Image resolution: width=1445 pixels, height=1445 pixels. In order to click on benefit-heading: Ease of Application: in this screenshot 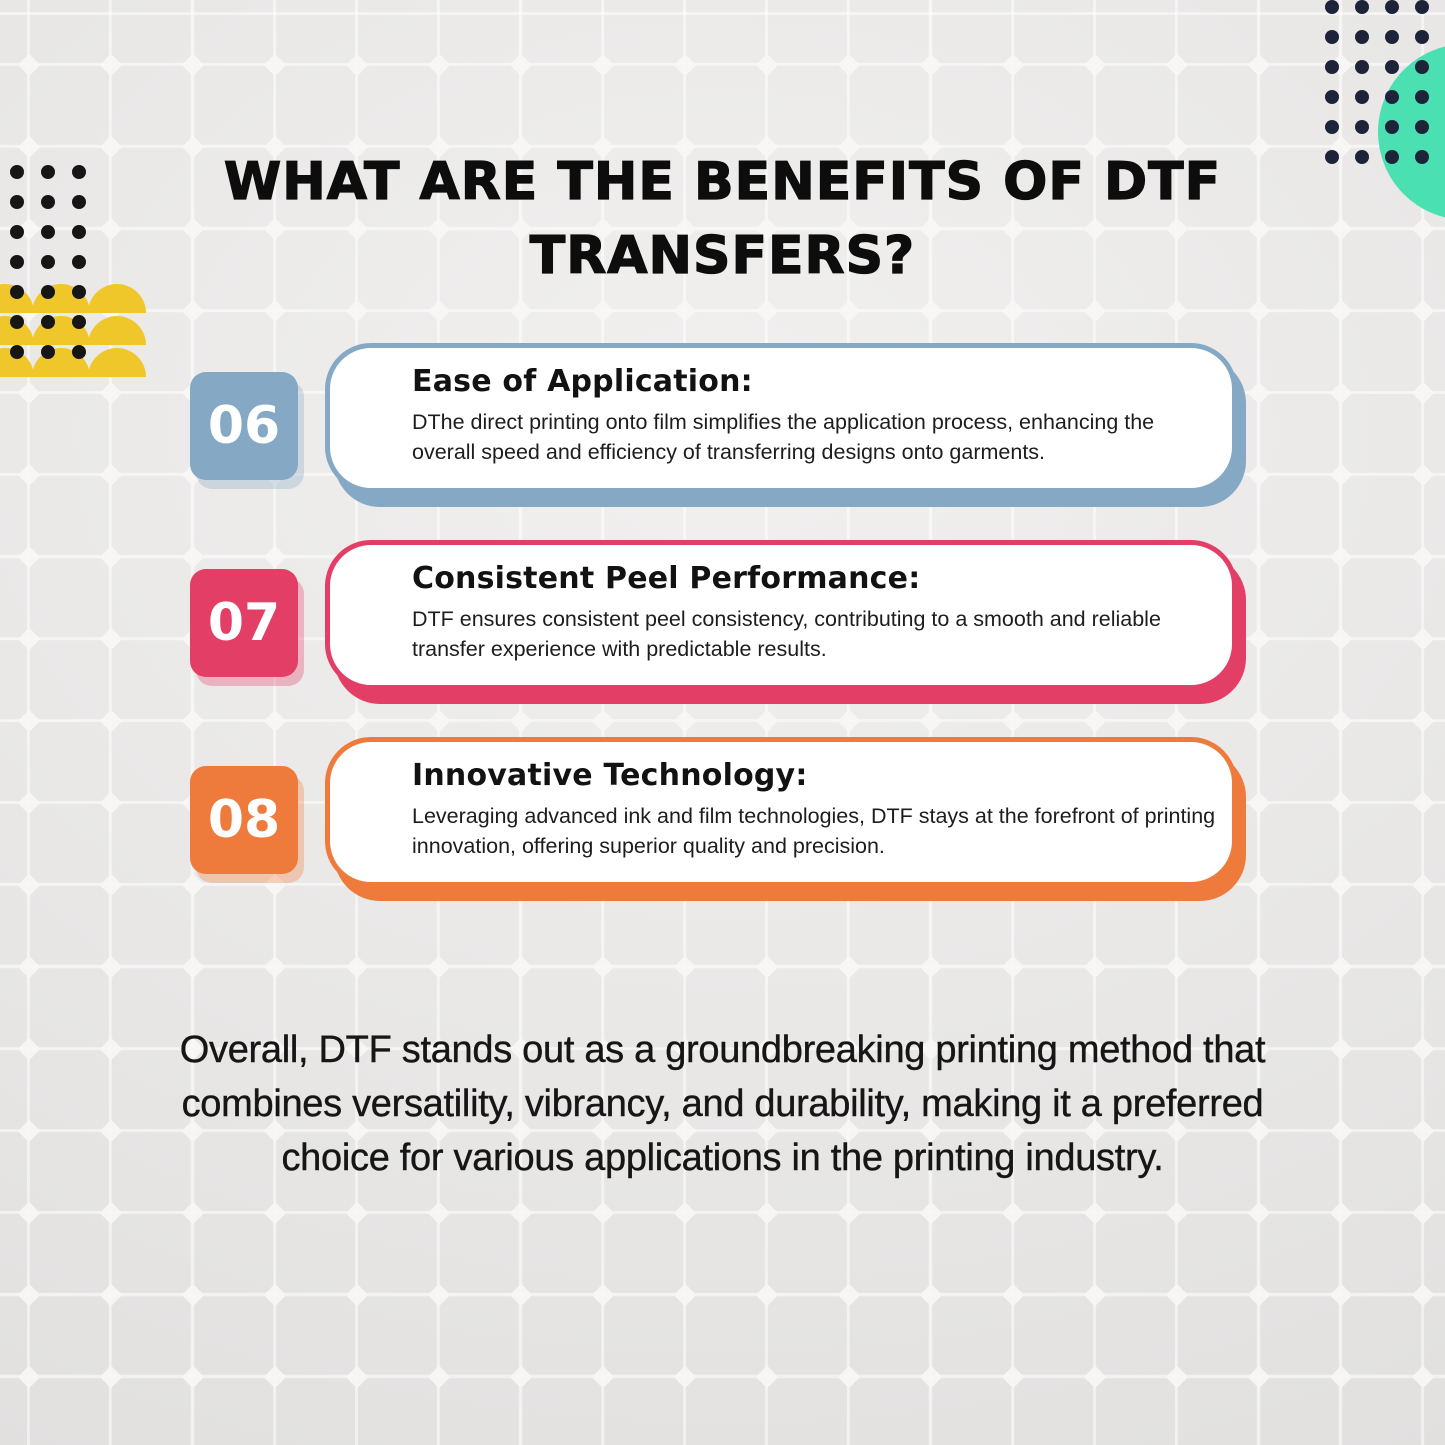, I will do `click(582, 381)`.